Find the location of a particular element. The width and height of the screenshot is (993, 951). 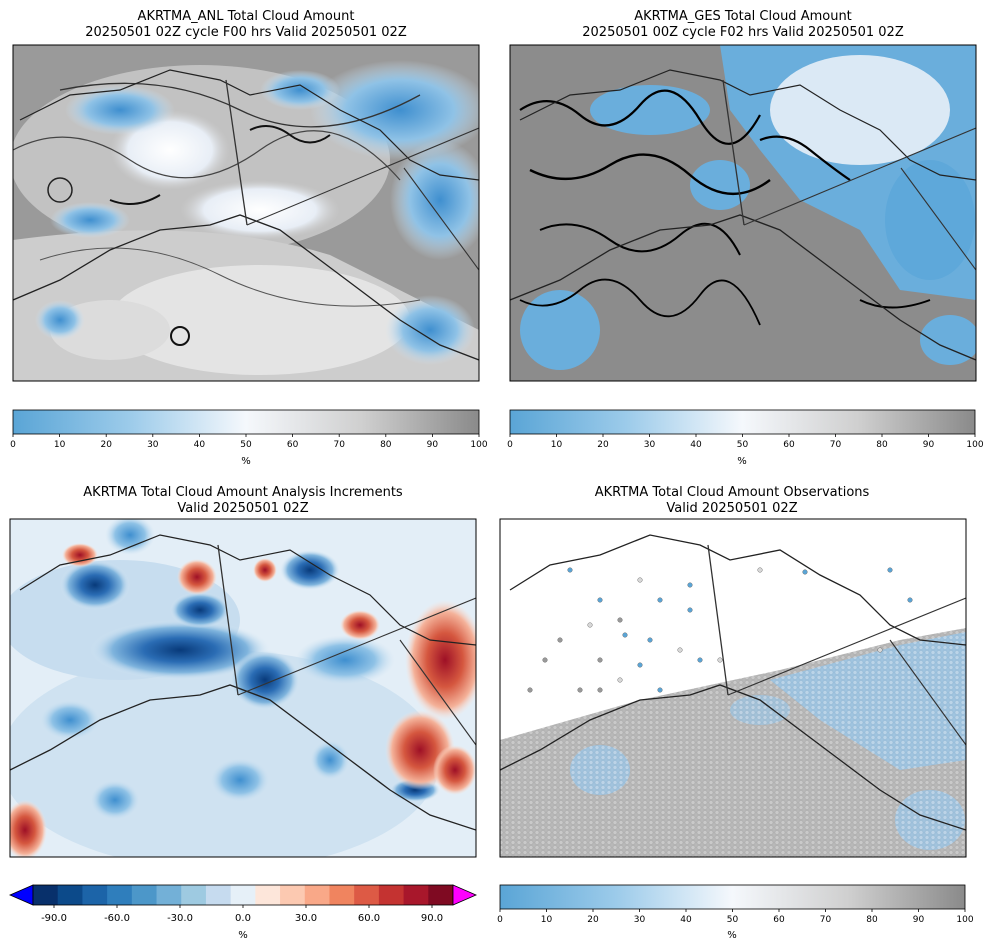

colorbar-tick-label: 0.0 is located at coordinates (243, 918).